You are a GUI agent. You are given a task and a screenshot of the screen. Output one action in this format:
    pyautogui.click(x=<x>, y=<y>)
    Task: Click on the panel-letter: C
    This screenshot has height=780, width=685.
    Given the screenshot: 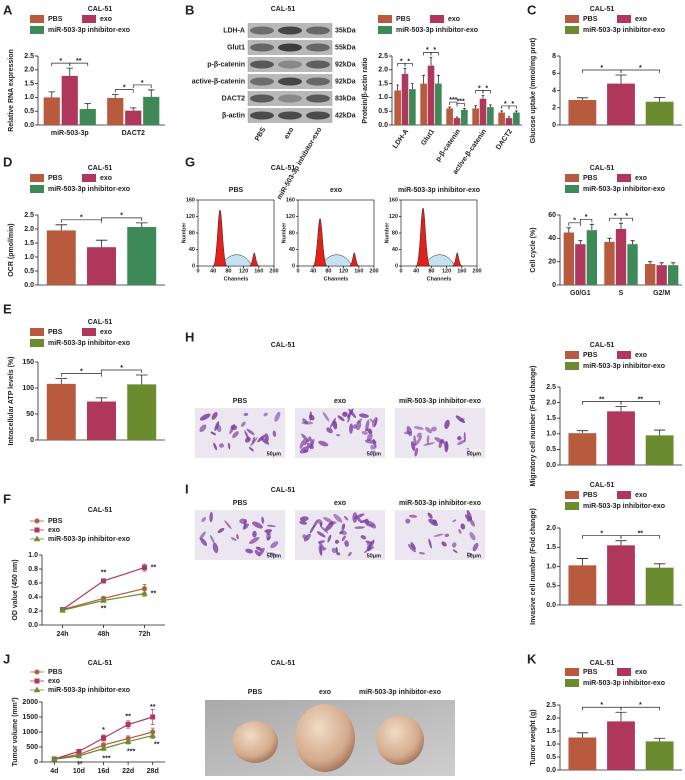 What is the action you would take?
    pyautogui.click(x=532, y=9)
    